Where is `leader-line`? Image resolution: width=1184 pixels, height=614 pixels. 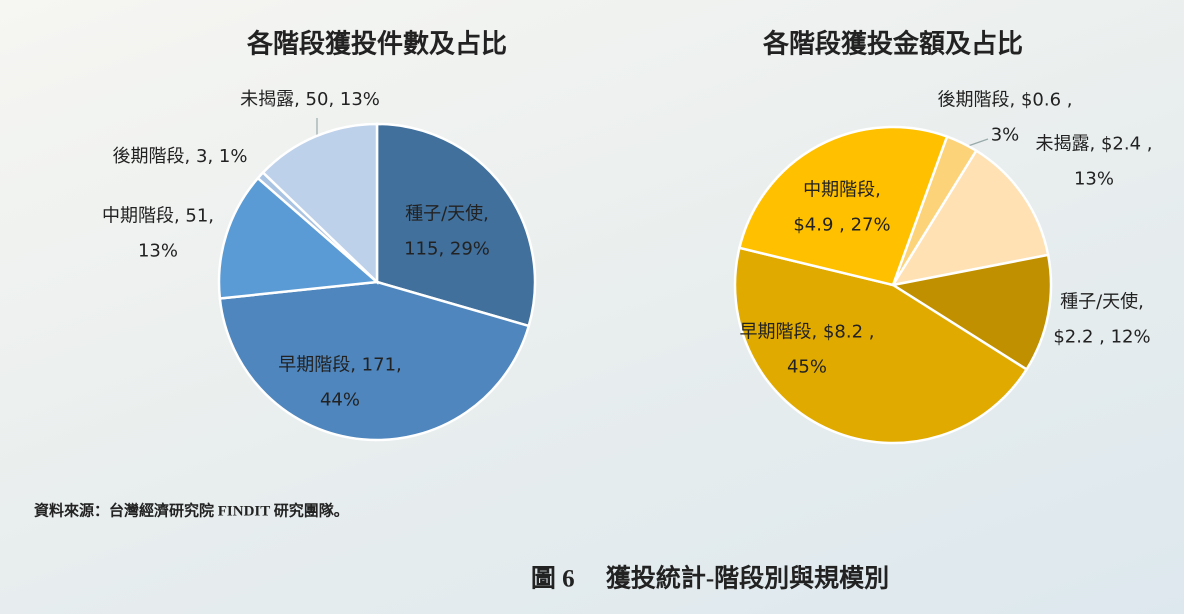 leader-line is located at coordinates (978, 142).